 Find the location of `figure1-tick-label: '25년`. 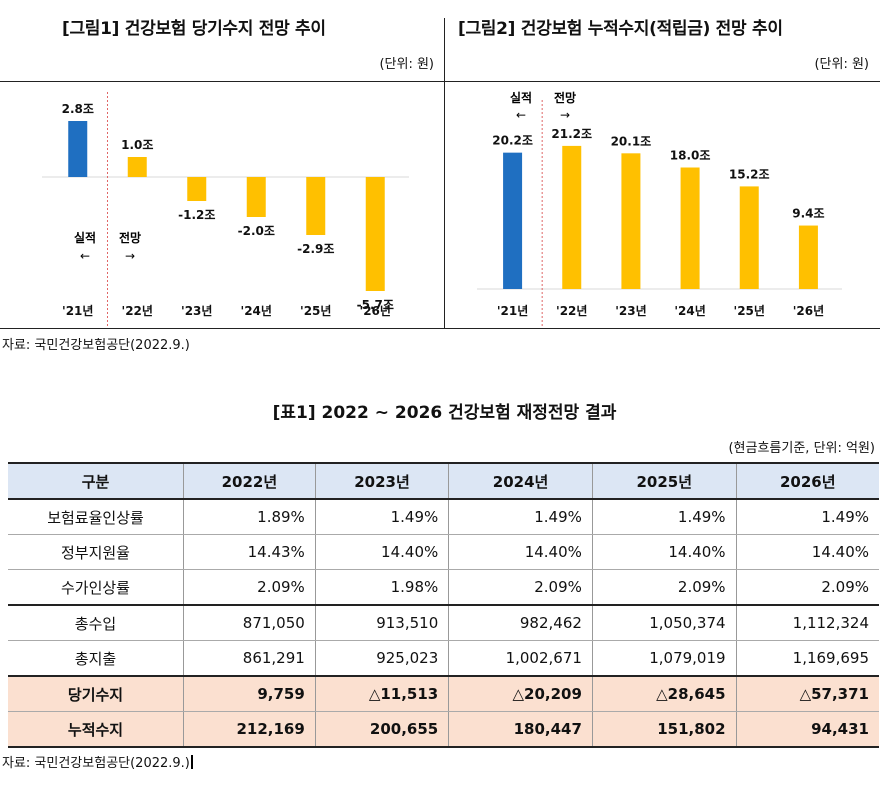

figure1-tick-label: '25년 is located at coordinates (315, 311).